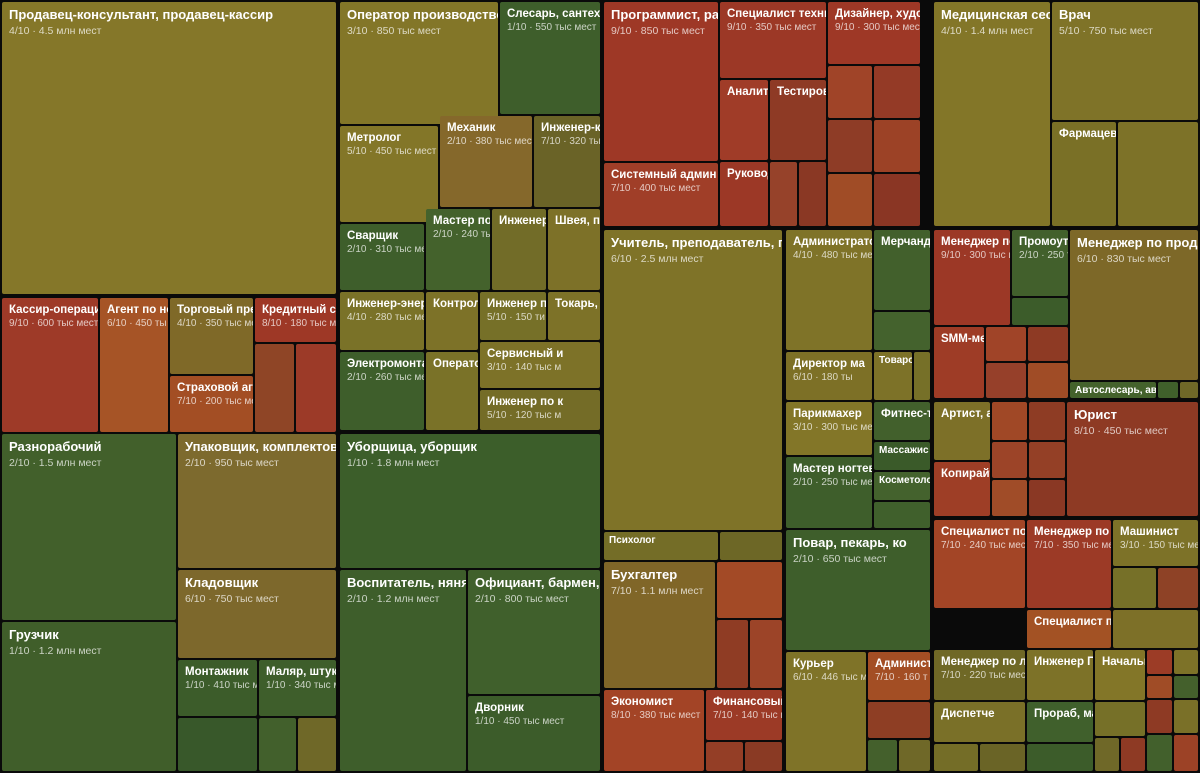 Image resolution: width=1200 pixels, height=773 pixels. What do you see at coordinates (419, 63) in the screenshot?
I see `treemap-tile: Оператор производстве 3/10 · 850 тыс мест` at bounding box center [419, 63].